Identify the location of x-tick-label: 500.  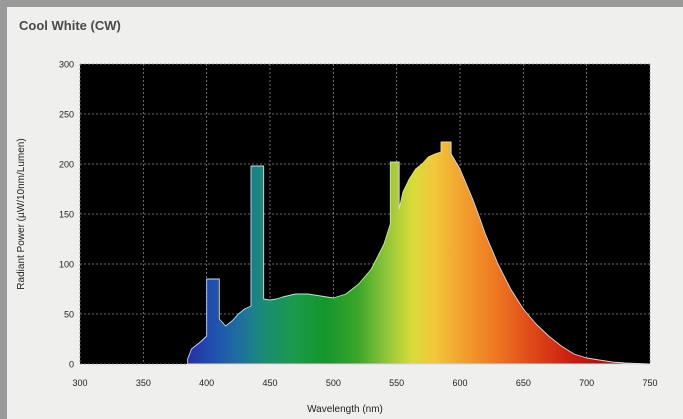
(333, 383).